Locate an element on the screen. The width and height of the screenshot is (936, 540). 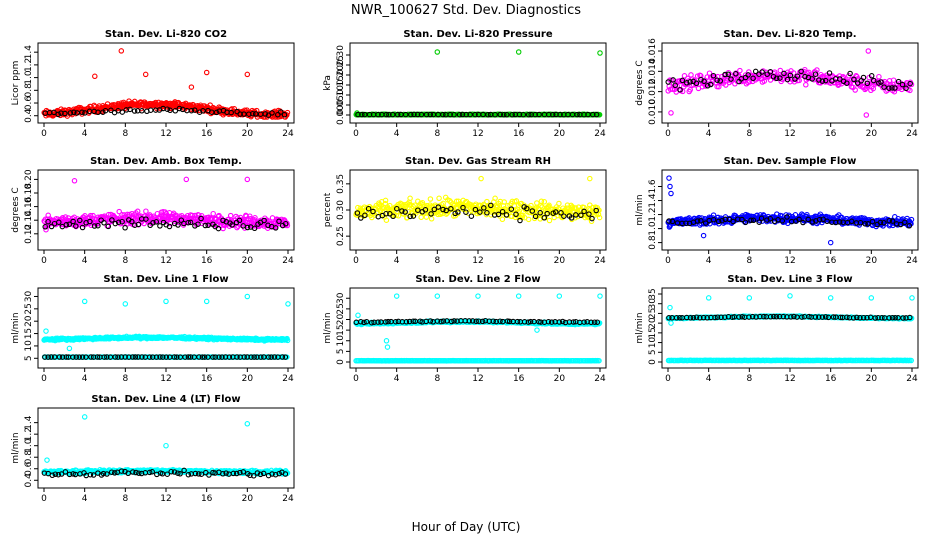
y-tick-label: 1.0 is located at coordinates (653, 228).